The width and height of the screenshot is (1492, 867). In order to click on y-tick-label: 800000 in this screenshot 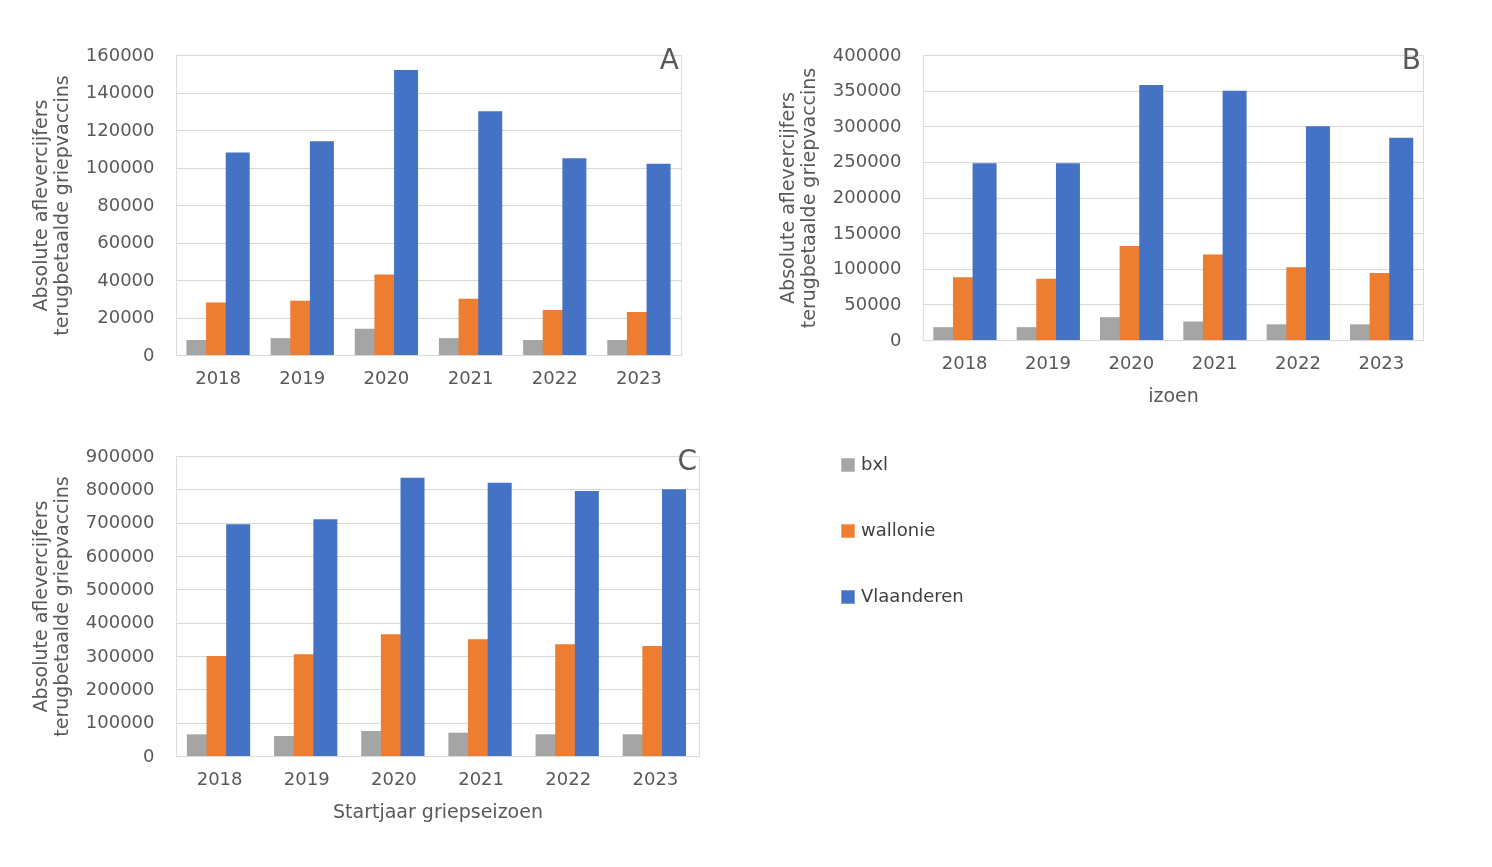, I will do `click(120, 488)`.